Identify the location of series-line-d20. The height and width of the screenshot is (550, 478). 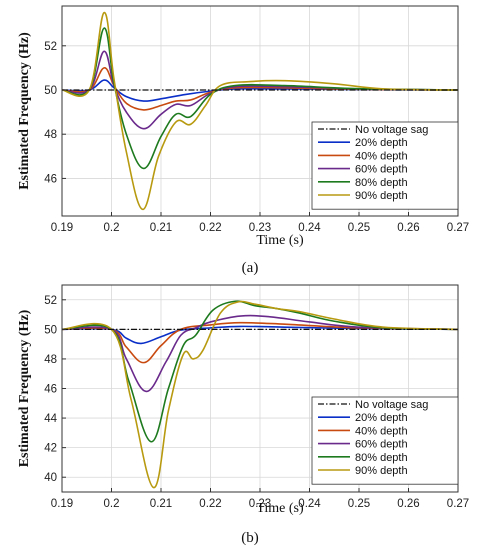
(260, 90).